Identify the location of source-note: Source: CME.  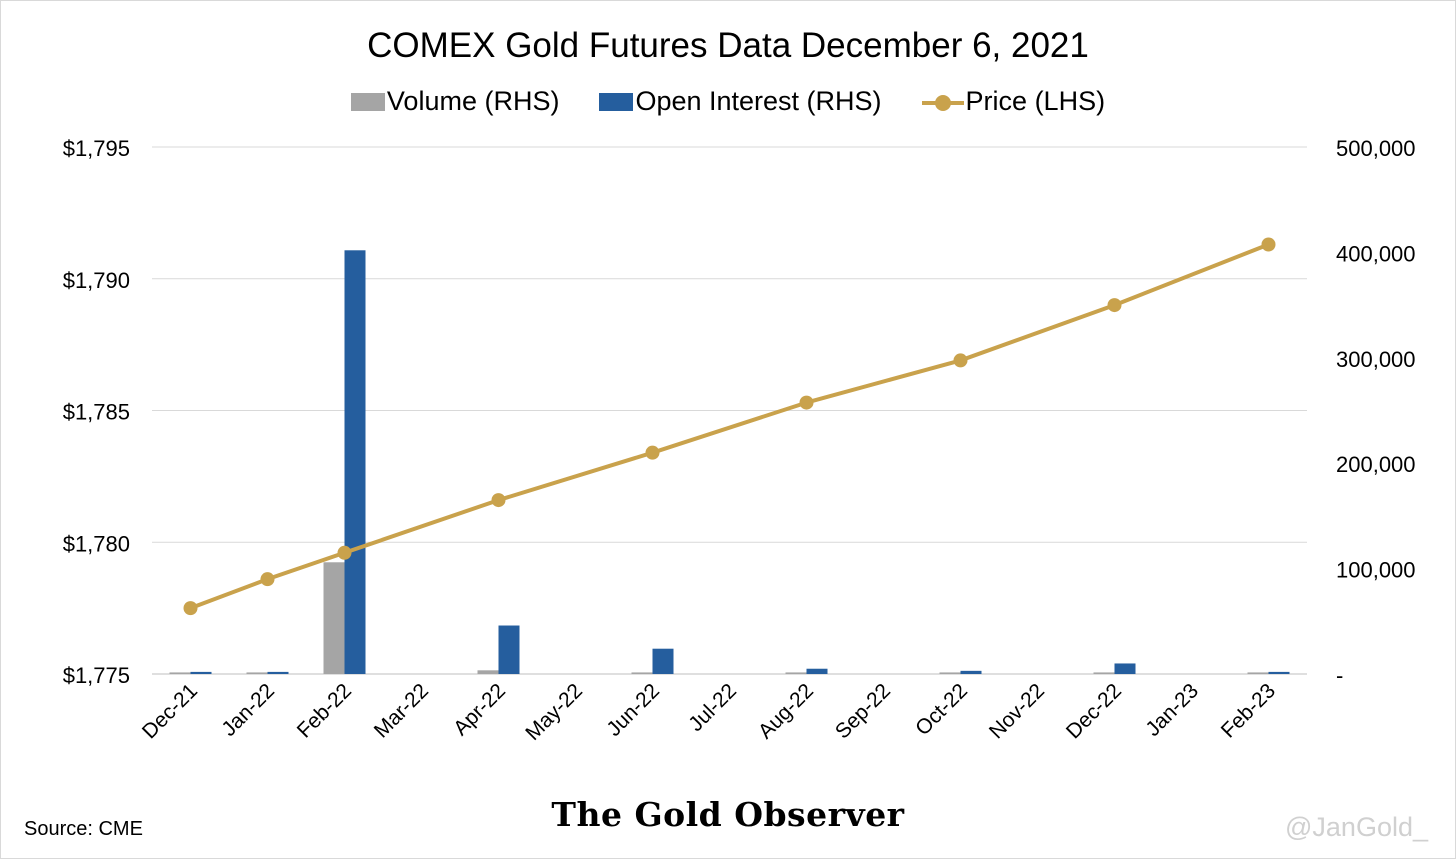
(83, 829).